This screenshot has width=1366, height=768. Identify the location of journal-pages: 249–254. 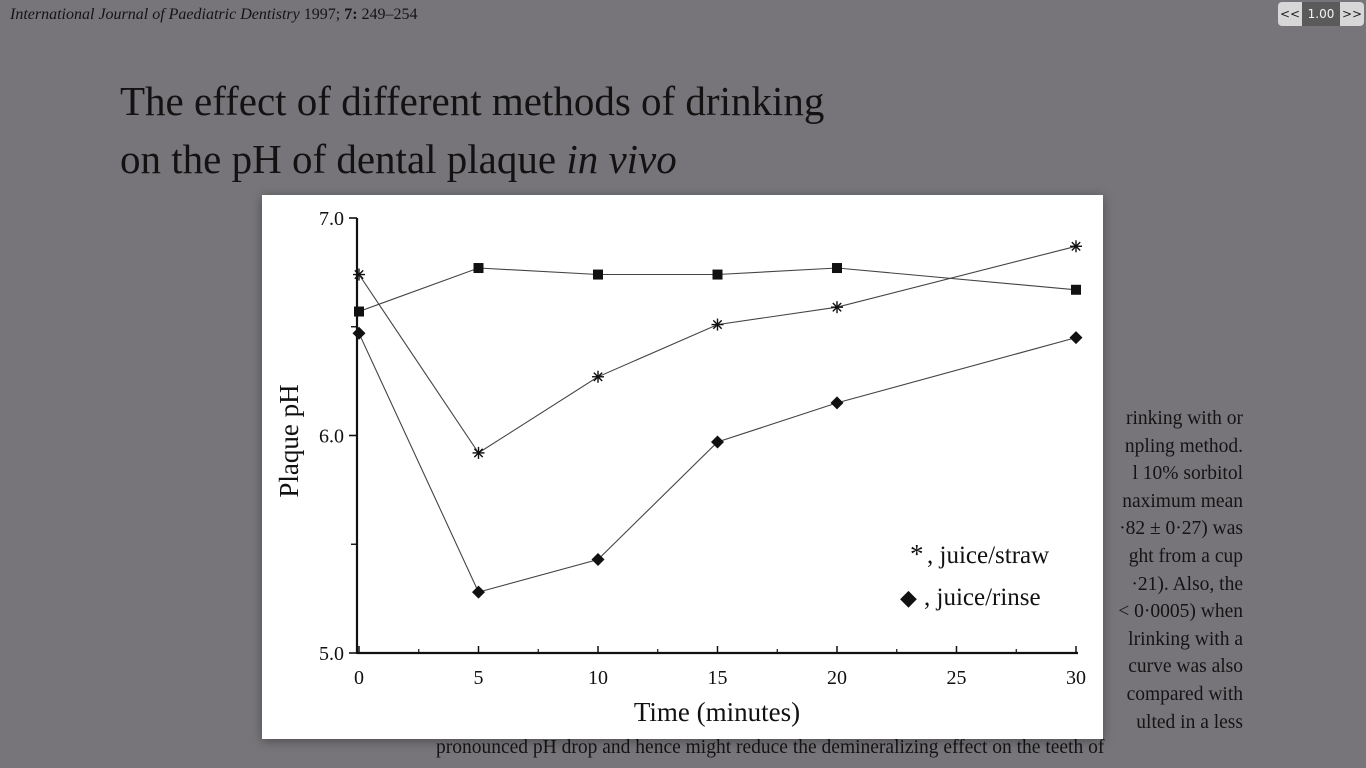
(389, 14).